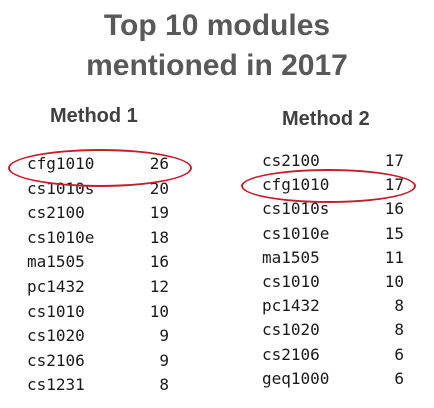  Describe the element at coordinates (98, 237) in the screenshot. I see `method-1-row: cs1010e 18` at that location.